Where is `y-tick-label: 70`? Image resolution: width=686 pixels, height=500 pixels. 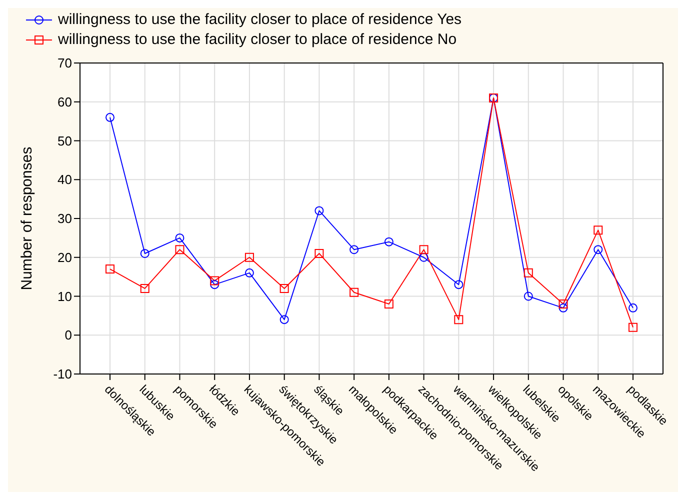 y-tick-label: 70 is located at coordinates (65, 63).